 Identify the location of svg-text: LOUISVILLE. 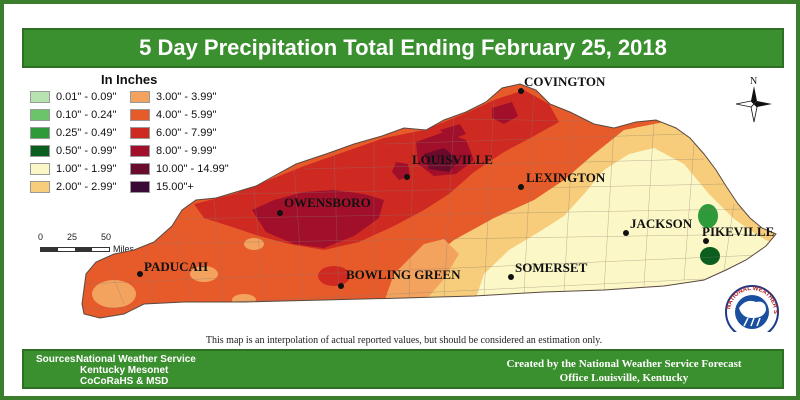
(452, 159).